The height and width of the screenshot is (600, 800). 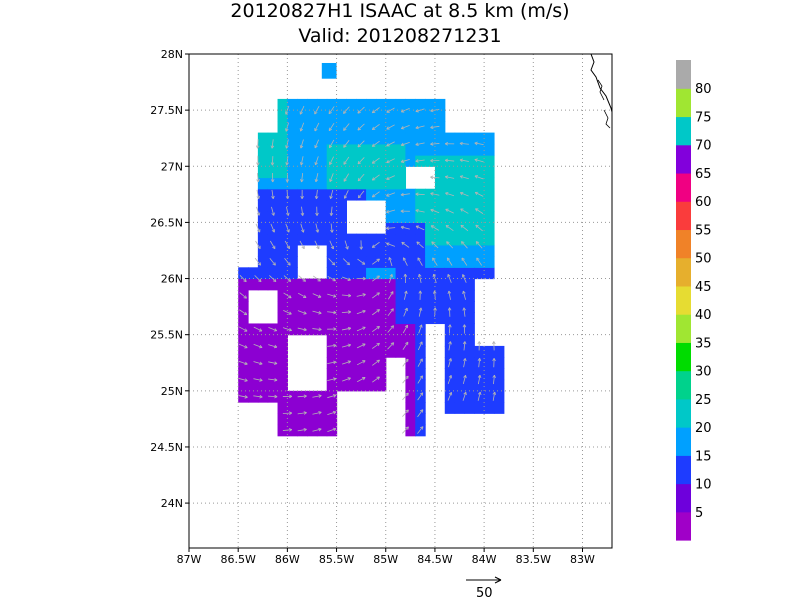 What do you see at coordinates (703, 230) in the screenshot?
I see `colorbar-label: 55` at bounding box center [703, 230].